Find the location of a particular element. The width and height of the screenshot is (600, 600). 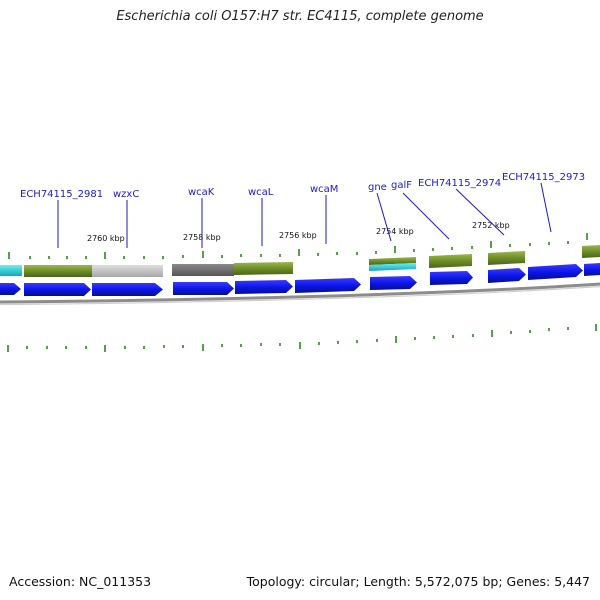

kbp-label: 2756 kbp is located at coordinates (298, 235).